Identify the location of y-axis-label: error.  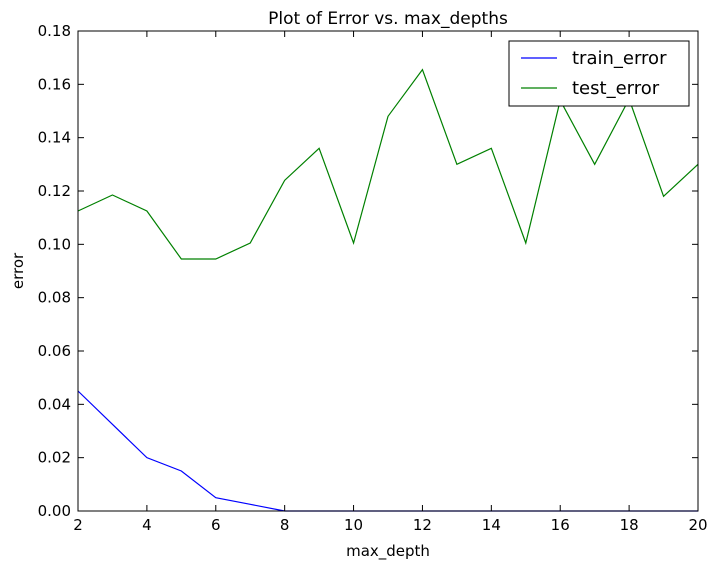
(18, 270).